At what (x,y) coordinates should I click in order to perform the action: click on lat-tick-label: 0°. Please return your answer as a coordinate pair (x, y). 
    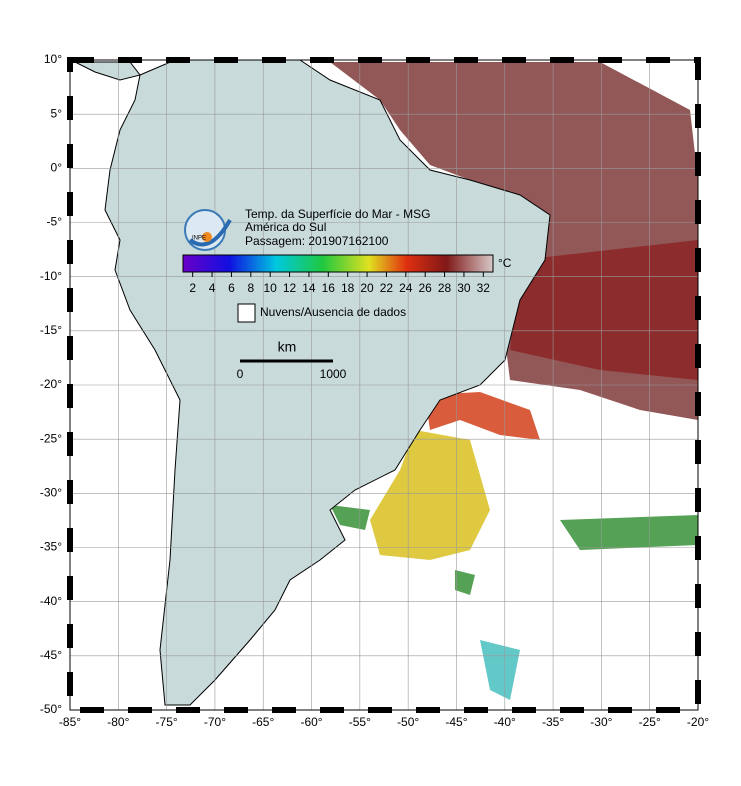
    Looking at the image, I should click on (57, 168).